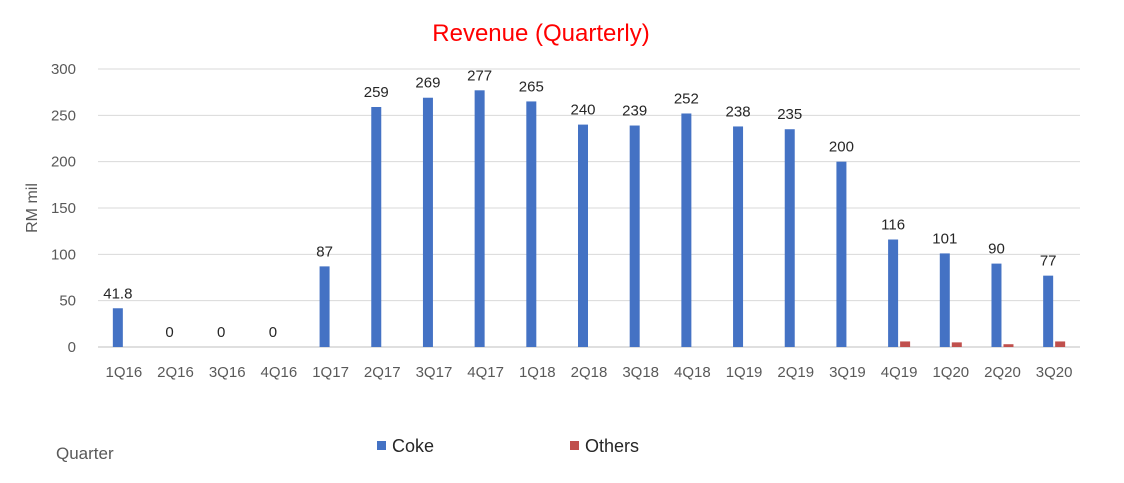 This screenshot has width=1124, height=483. What do you see at coordinates (32, 208) in the screenshot?
I see `y-axis-label: RM mil` at bounding box center [32, 208].